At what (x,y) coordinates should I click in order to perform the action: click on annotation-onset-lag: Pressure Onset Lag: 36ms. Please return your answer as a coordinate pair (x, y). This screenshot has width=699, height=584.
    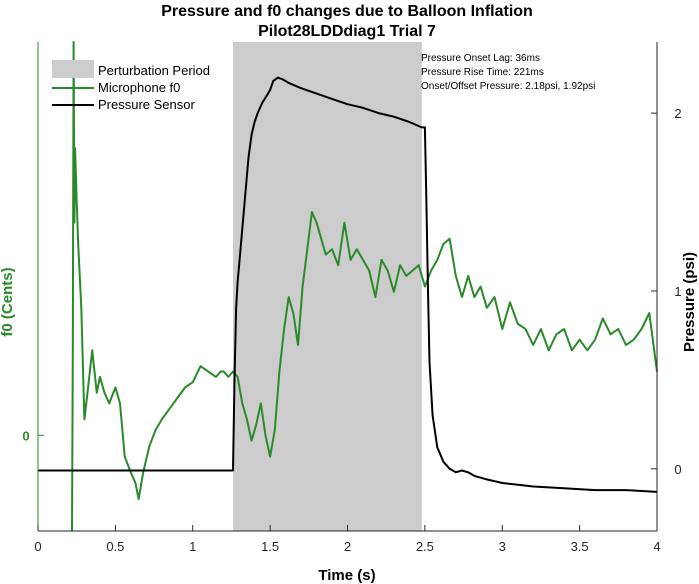
    Looking at the image, I should click on (480, 58).